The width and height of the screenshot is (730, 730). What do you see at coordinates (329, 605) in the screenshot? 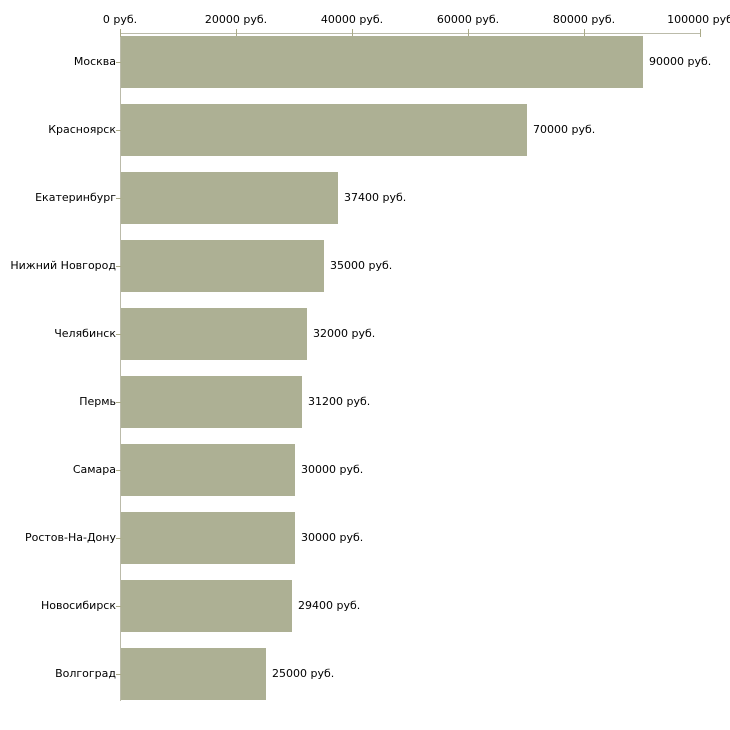
I see `bar-value-label: 29400 руб.` at bounding box center [329, 605].